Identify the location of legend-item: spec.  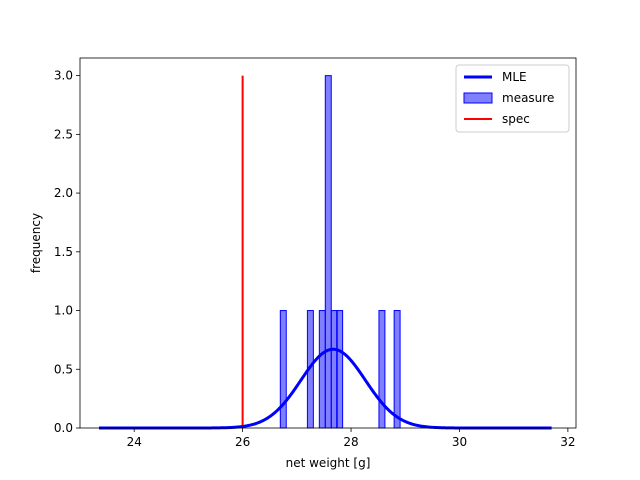
(497, 119).